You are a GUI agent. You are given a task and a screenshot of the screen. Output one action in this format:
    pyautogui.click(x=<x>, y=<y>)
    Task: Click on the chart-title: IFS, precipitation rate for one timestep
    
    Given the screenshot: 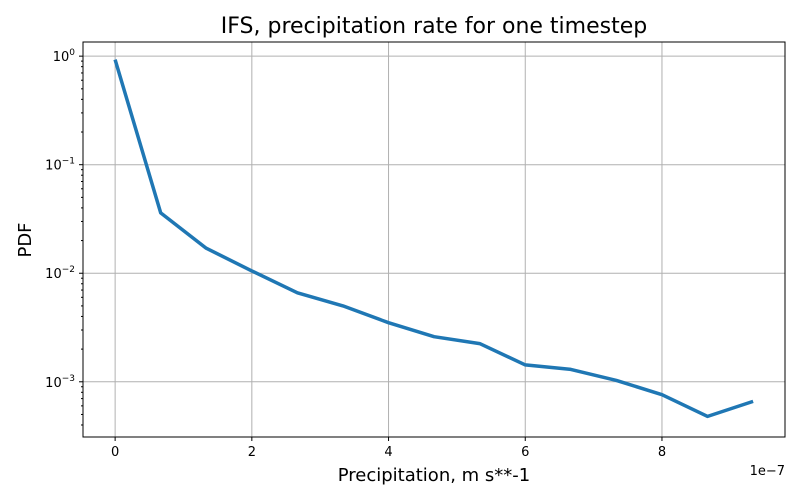 What is the action you would take?
    pyautogui.click(x=434, y=26)
    